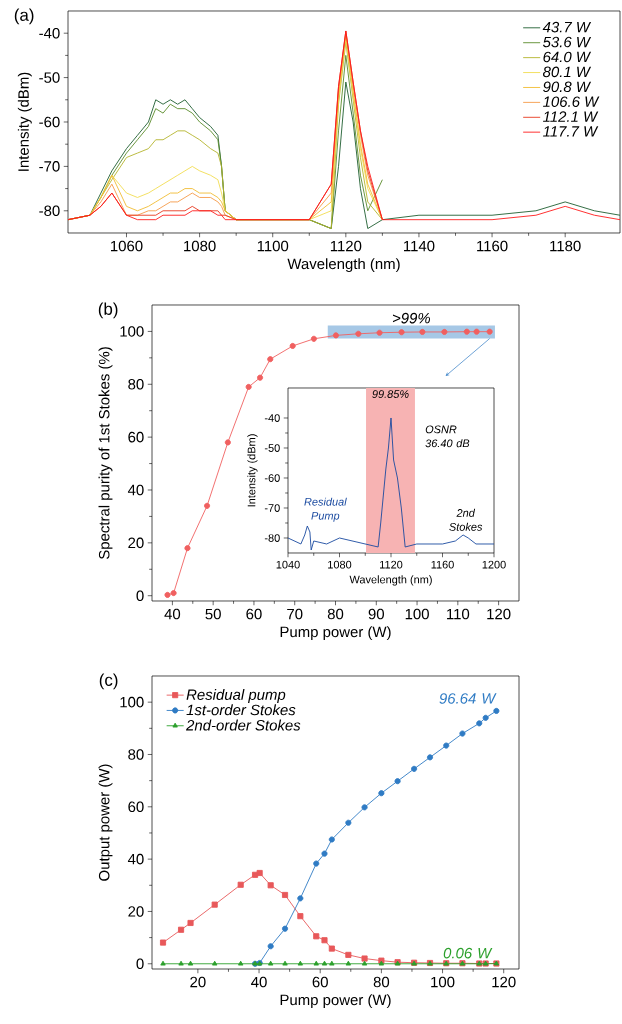  I want to click on legend-label: 64.0 W, so click(567, 57).